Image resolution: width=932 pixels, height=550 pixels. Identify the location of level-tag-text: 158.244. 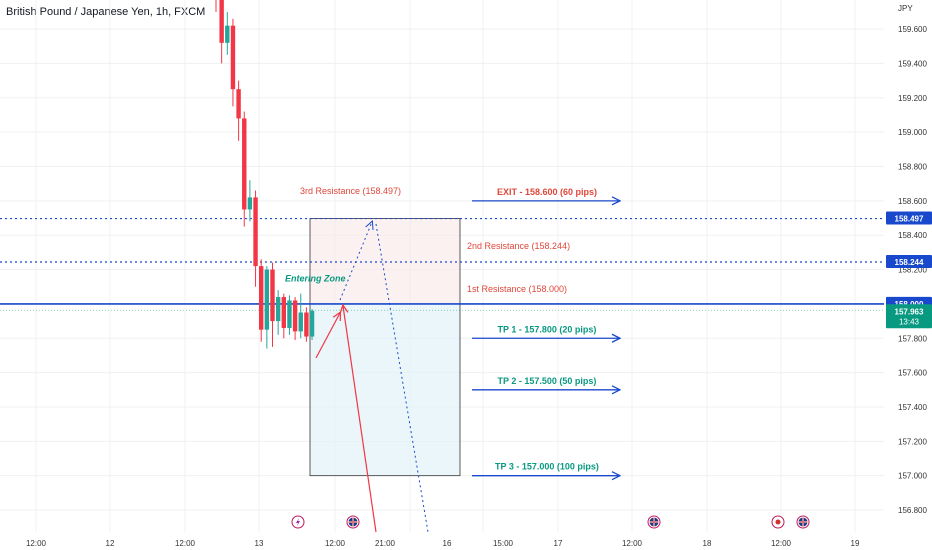
(909, 262).